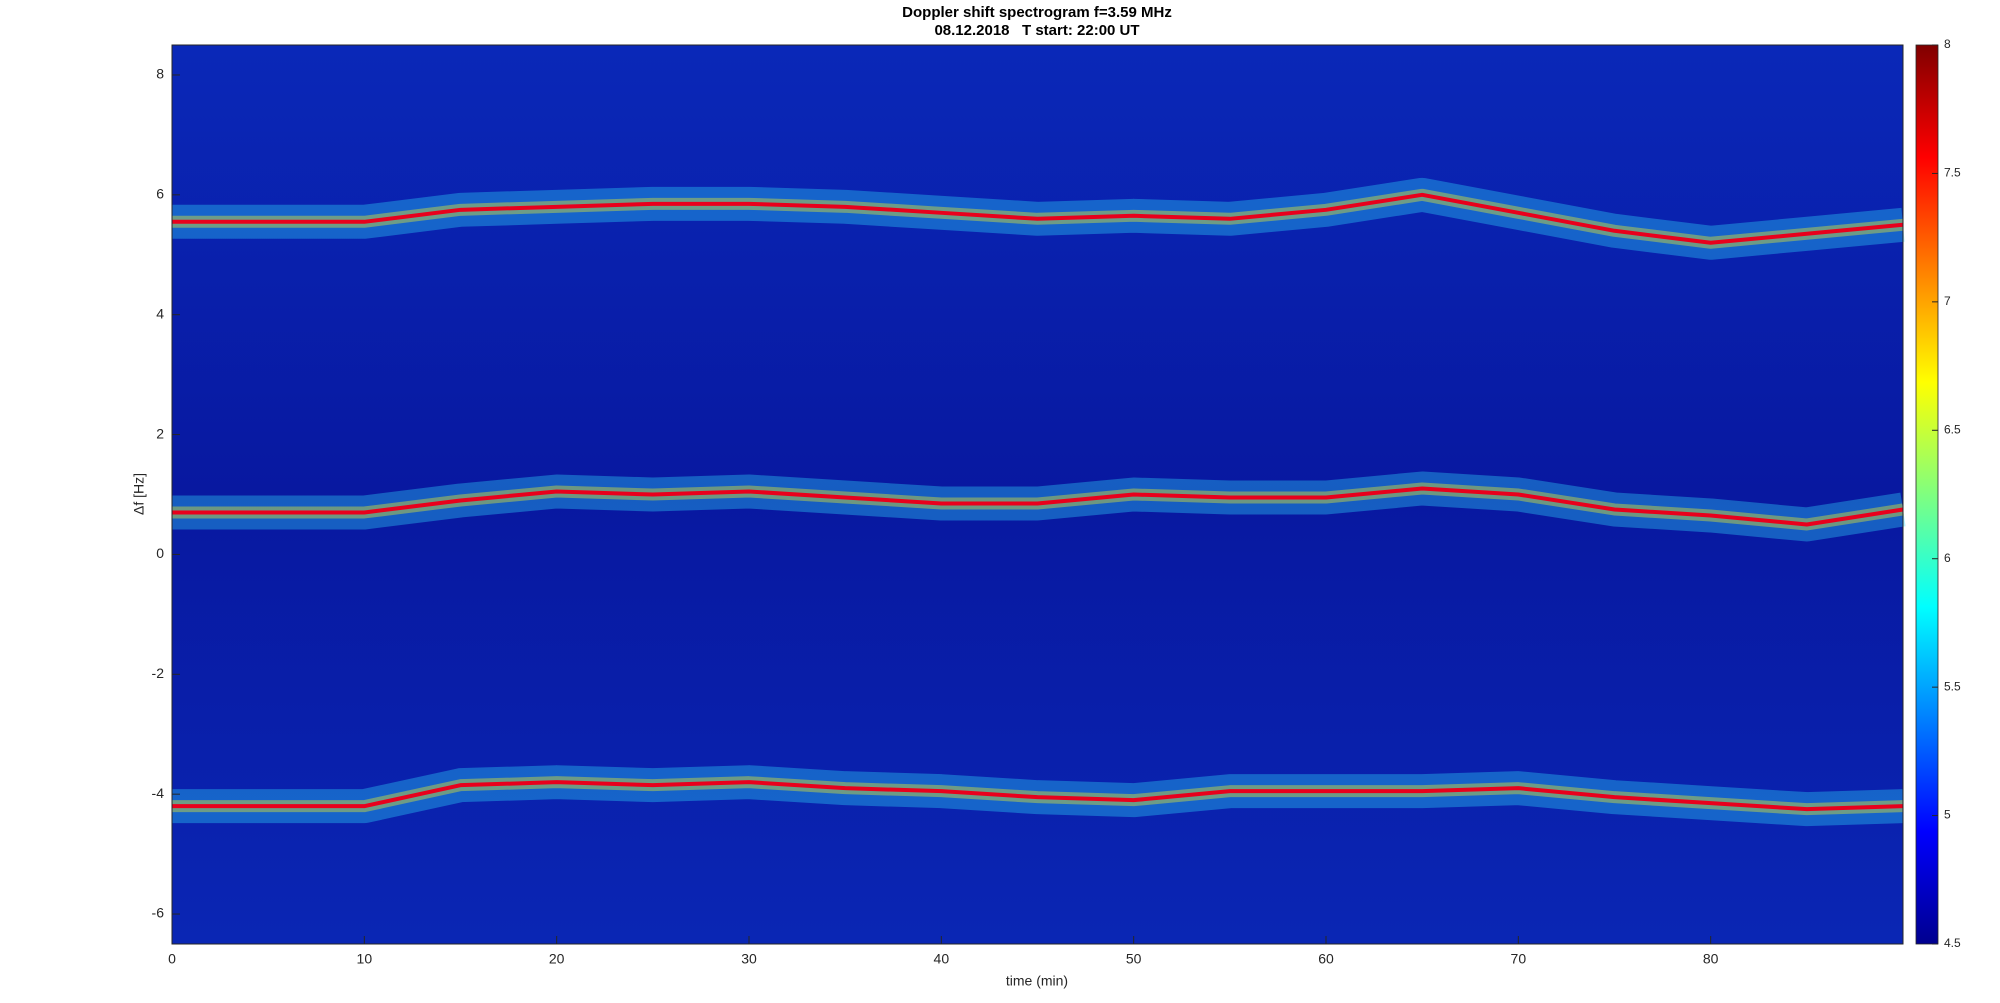 This screenshot has width=2000, height=1003. Describe the element at coordinates (1952, 429) in the screenshot. I see `colorbar-tick-label: 6.5` at that location.